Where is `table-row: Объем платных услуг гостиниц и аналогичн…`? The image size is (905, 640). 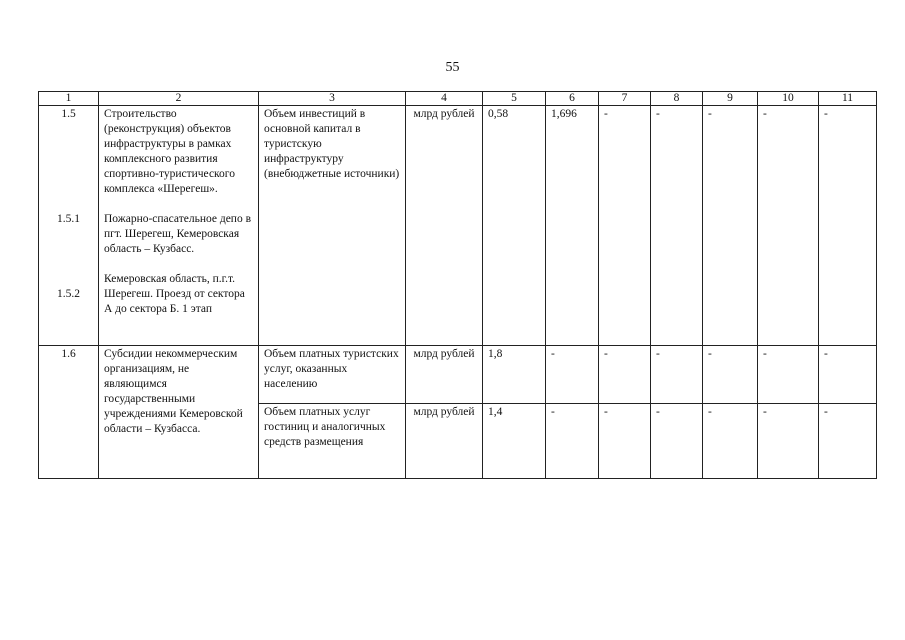
table-row: Объем платных услуг гостиниц и аналогичн… is located at coordinates (458, 441).